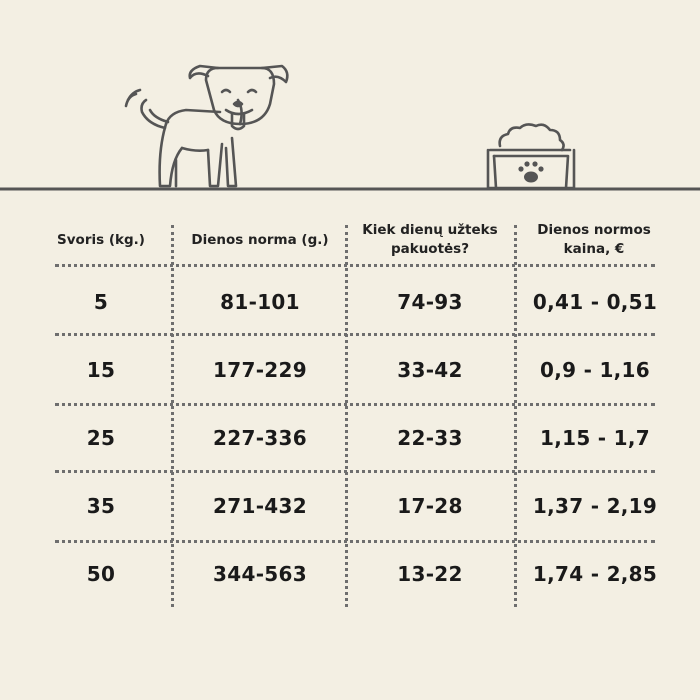  Describe the element at coordinates (595, 302) in the screenshot. I see `cell-daily-cost: 0,41 - 0,51` at that location.